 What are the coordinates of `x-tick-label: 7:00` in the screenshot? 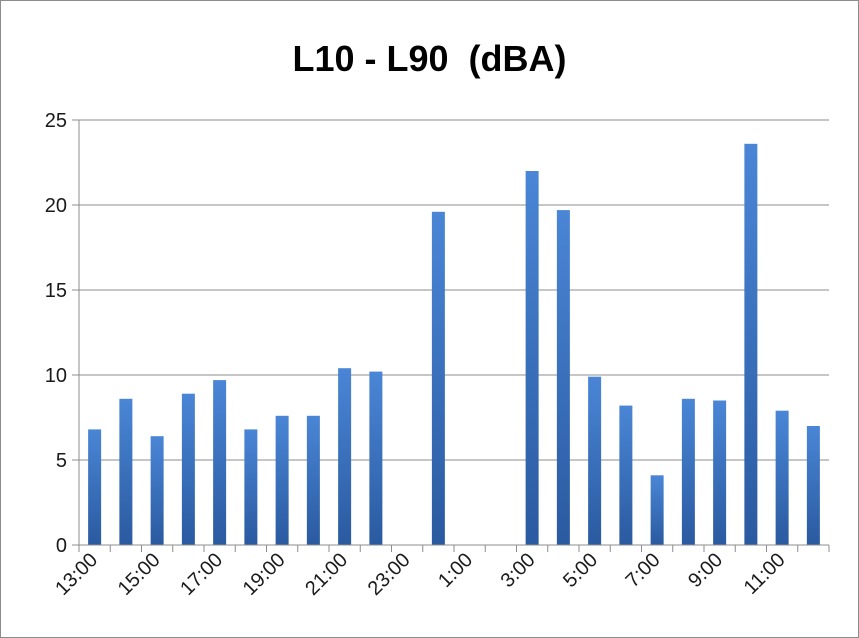 It's located at (643, 570).